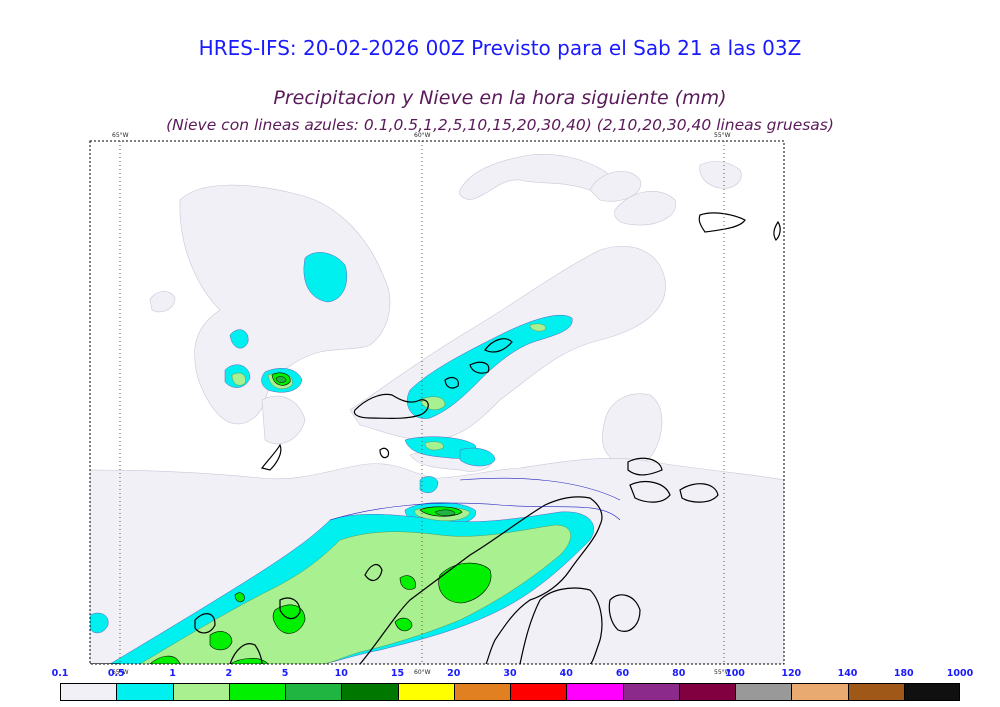 Image resolution: width=1000 pixels, height=707 pixels. Describe the element at coordinates (722, 135) in the screenshot. I see `meridian-label-55w-top: 55°W` at that location.